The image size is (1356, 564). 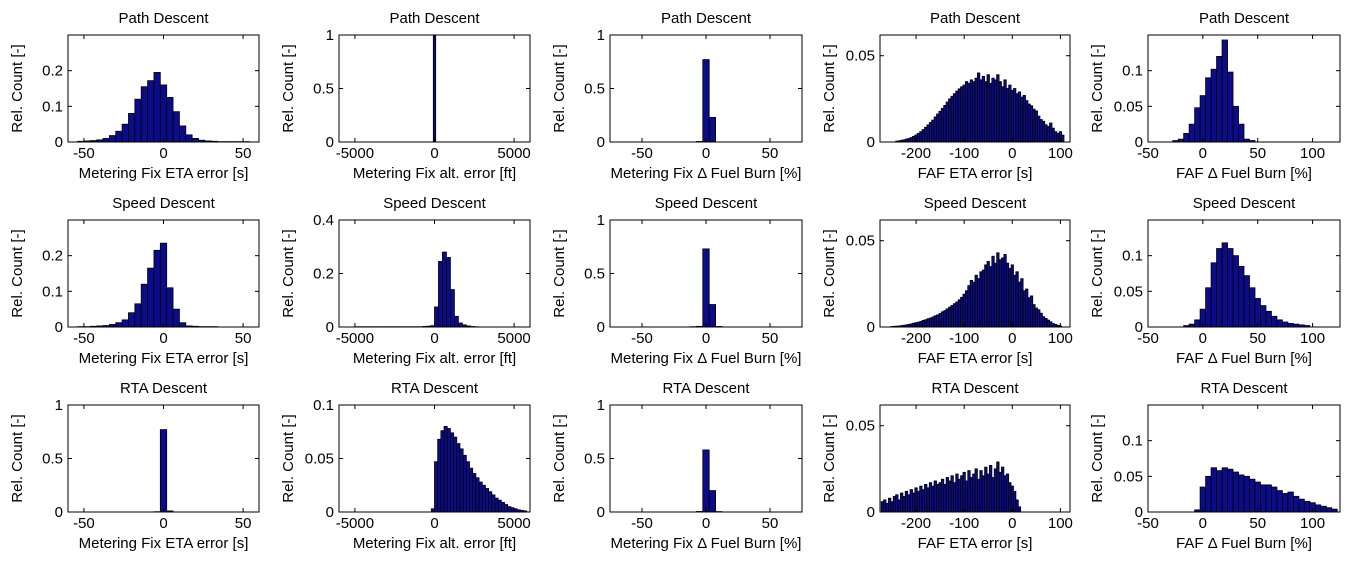 I want to click on x-axis-label: FAF ETA error [s], so click(x=975, y=358).